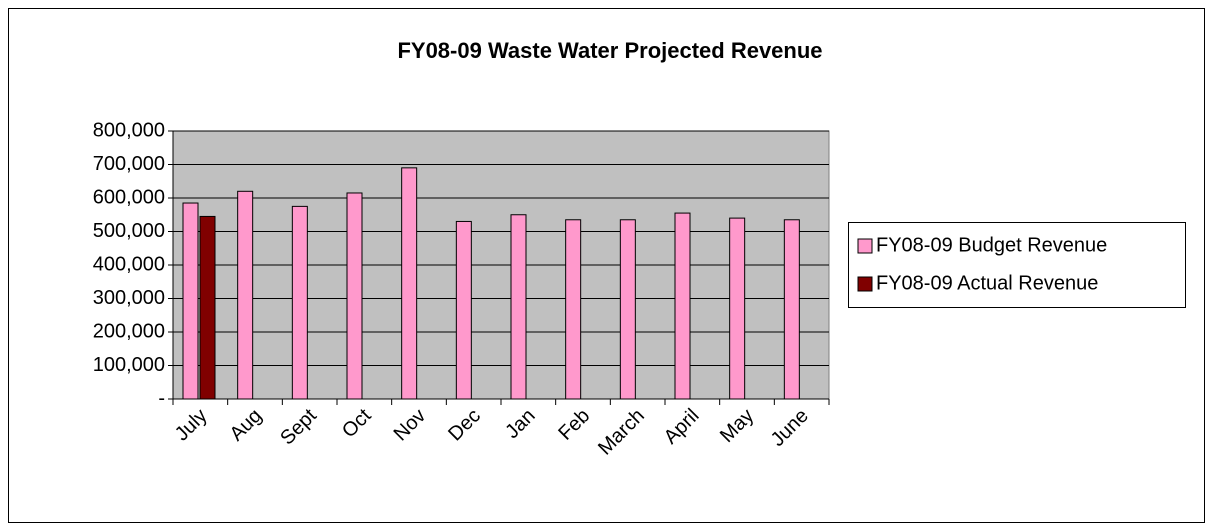  Describe the element at coordinates (129, 197) in the screenshot. I see `y-tick-label: 600,000` at that location.